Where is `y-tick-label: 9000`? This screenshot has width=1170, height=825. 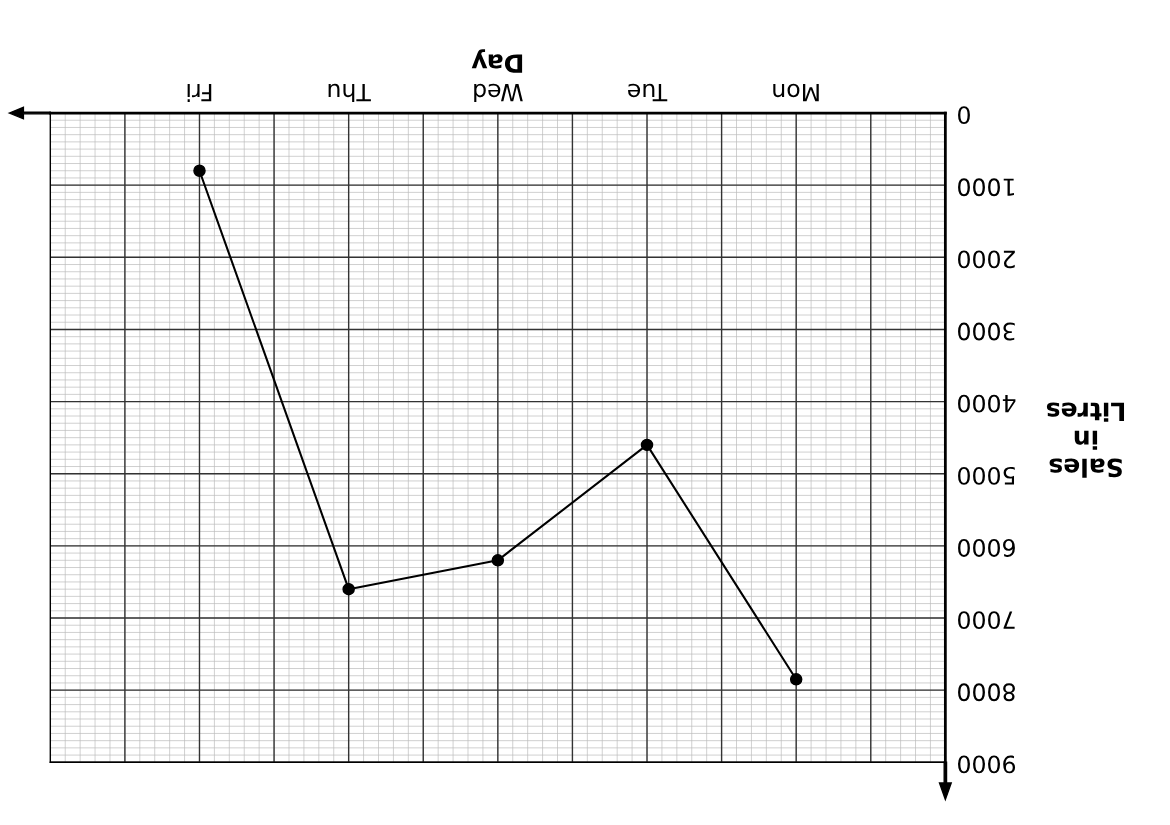 y-tick-label: 9000 is located at coordinates (987, 764).